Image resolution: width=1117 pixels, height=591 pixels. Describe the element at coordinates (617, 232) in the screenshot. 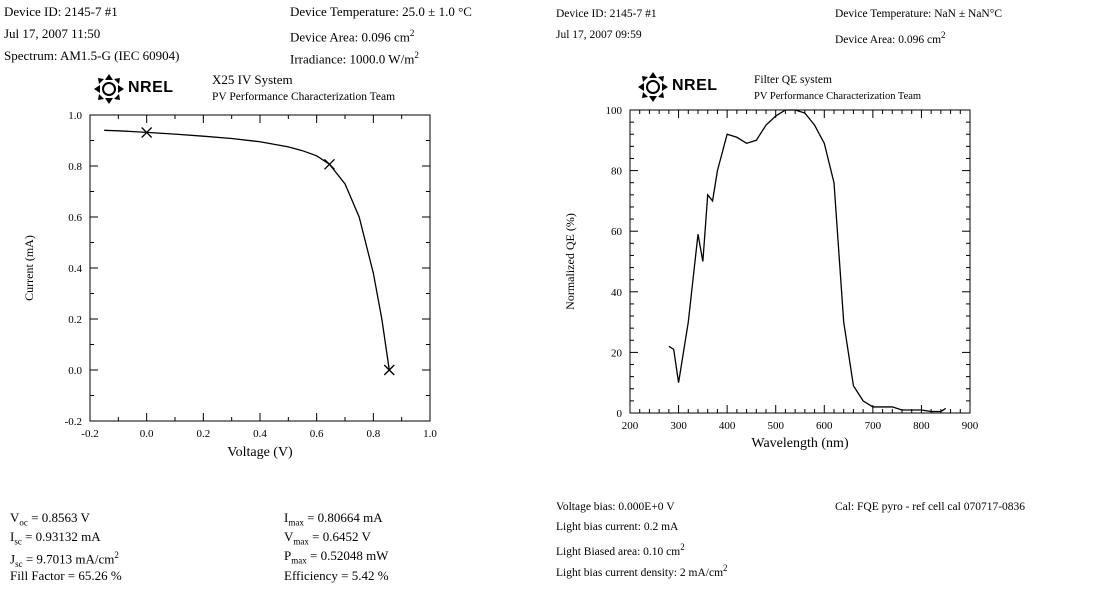

I see `y-tick-label: 60` at that location.